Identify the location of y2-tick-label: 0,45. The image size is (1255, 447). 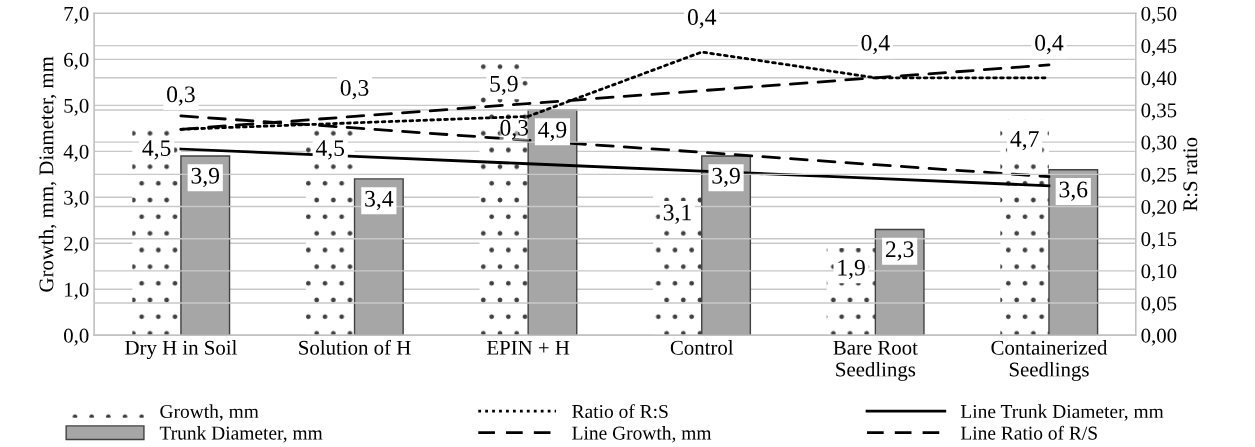
(1159, 47).